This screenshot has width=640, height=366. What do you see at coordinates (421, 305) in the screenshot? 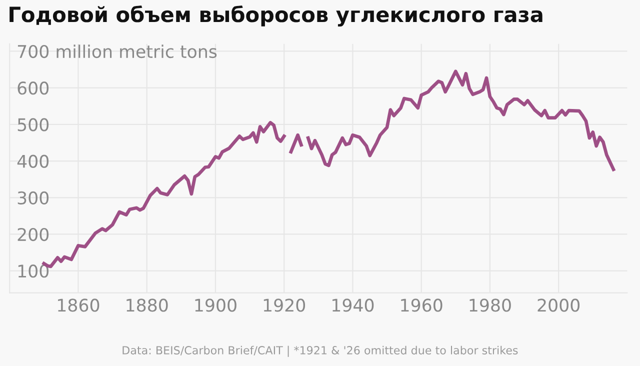
I see `x-tick-label: 1960` at bounding box center [421, 305].